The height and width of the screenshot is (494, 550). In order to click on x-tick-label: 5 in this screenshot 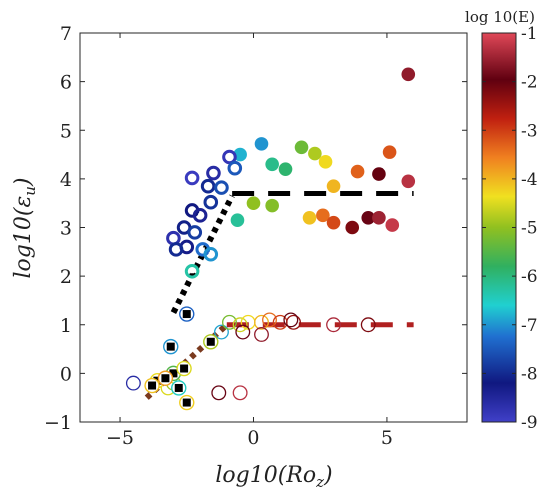, I will do `click(387, 438)`.